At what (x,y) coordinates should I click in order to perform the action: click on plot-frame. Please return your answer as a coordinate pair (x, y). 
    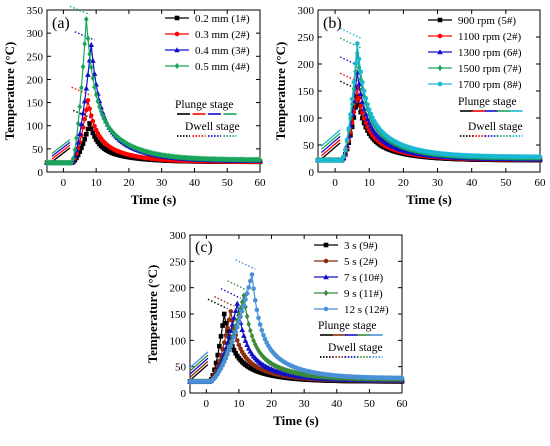
    Looking at the image, I should click on (153, 91).